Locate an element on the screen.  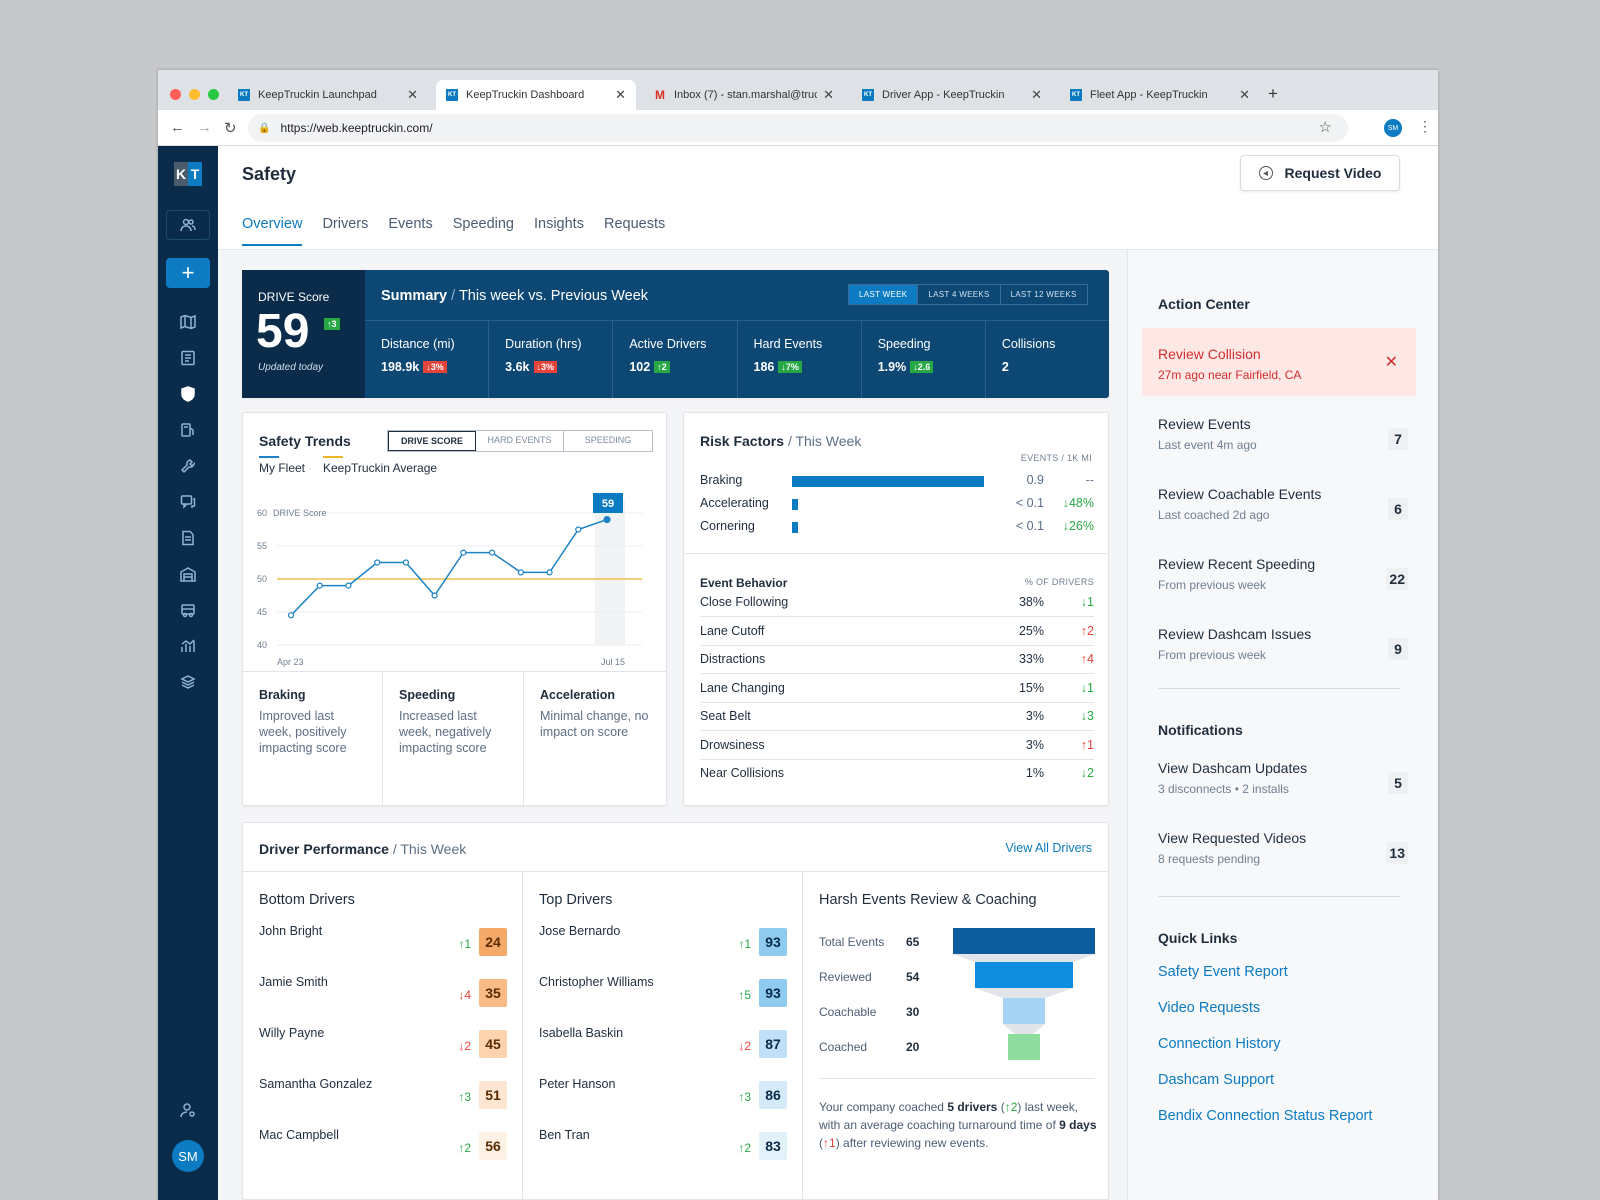
driver-row: Mac Campbell ↑2 56 is located at coordinates (383, 1144).